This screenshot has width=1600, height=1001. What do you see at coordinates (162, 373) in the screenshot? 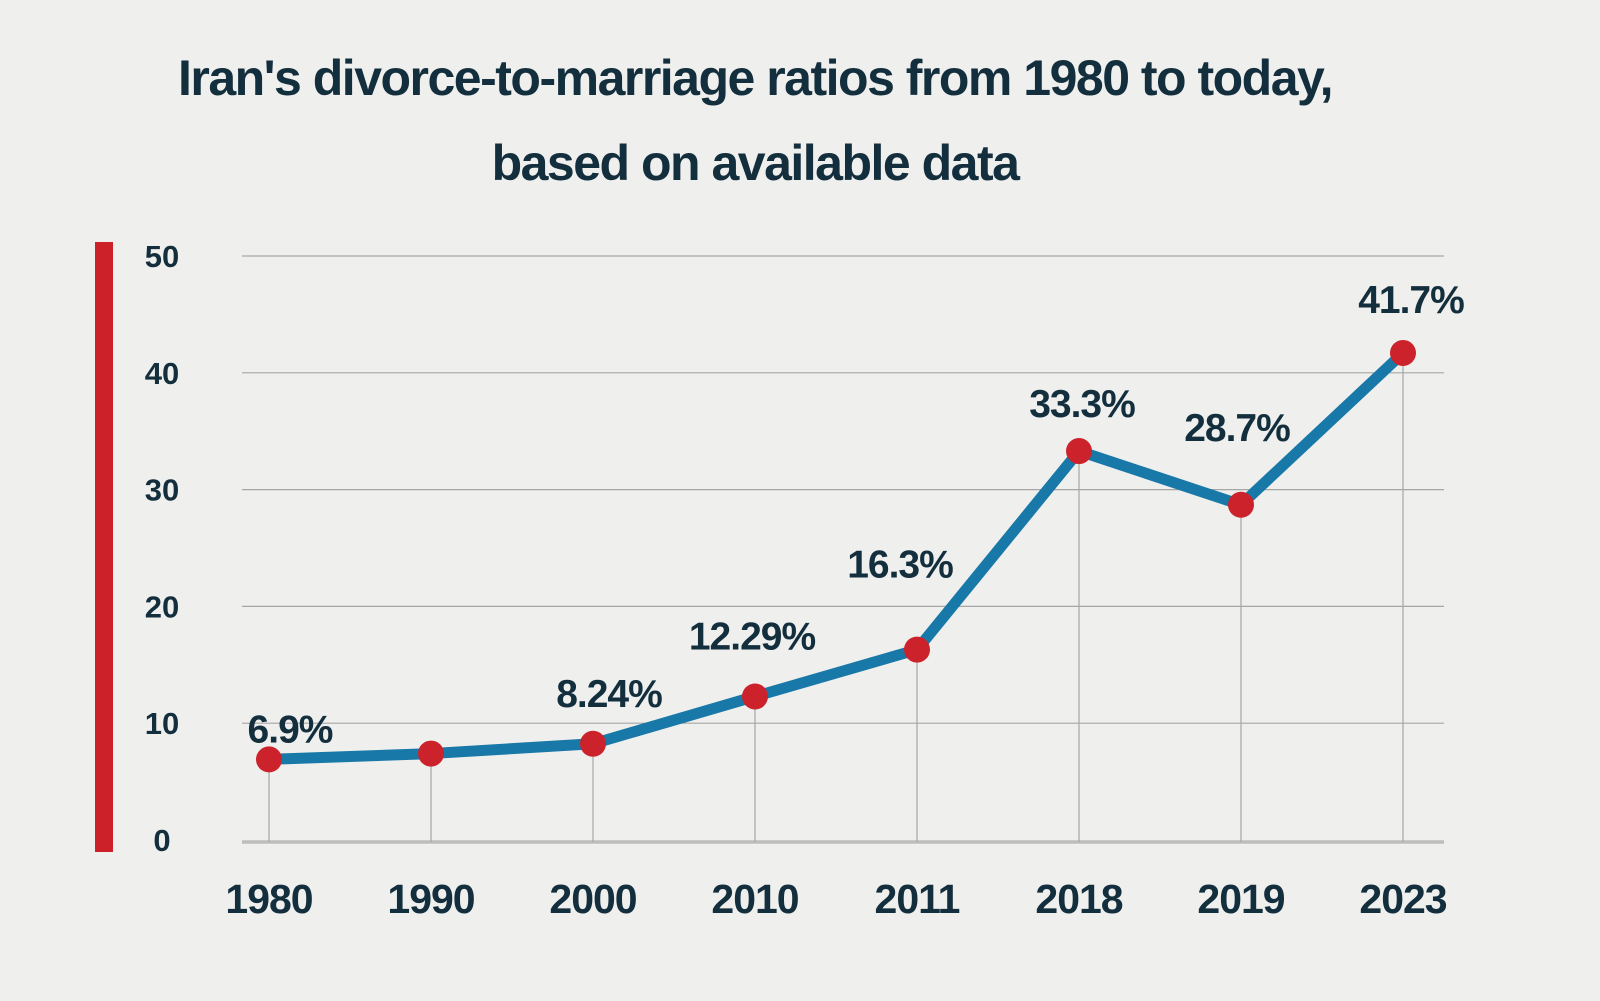
I see `y-tick-label-40: 40` at bounding box center [162, 373].